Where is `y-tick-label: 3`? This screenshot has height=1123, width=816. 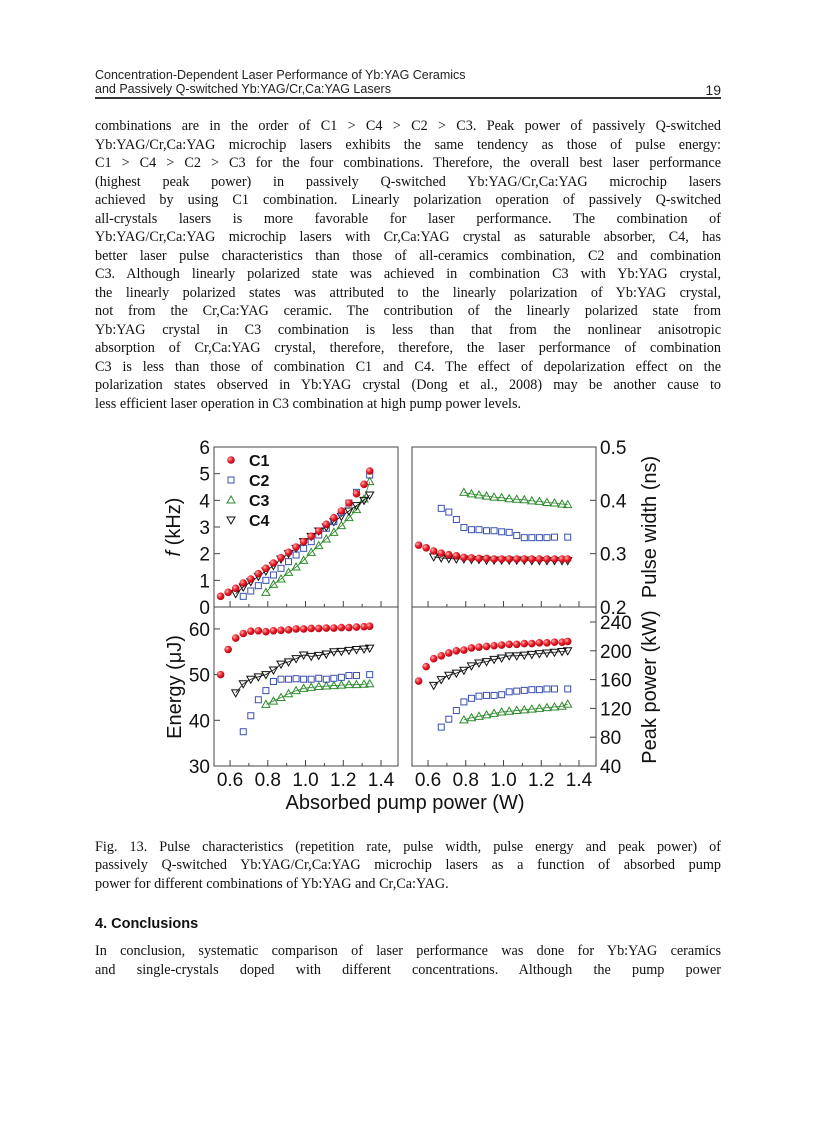 y-tick-label: 3 is located at coordinates (204, 528).